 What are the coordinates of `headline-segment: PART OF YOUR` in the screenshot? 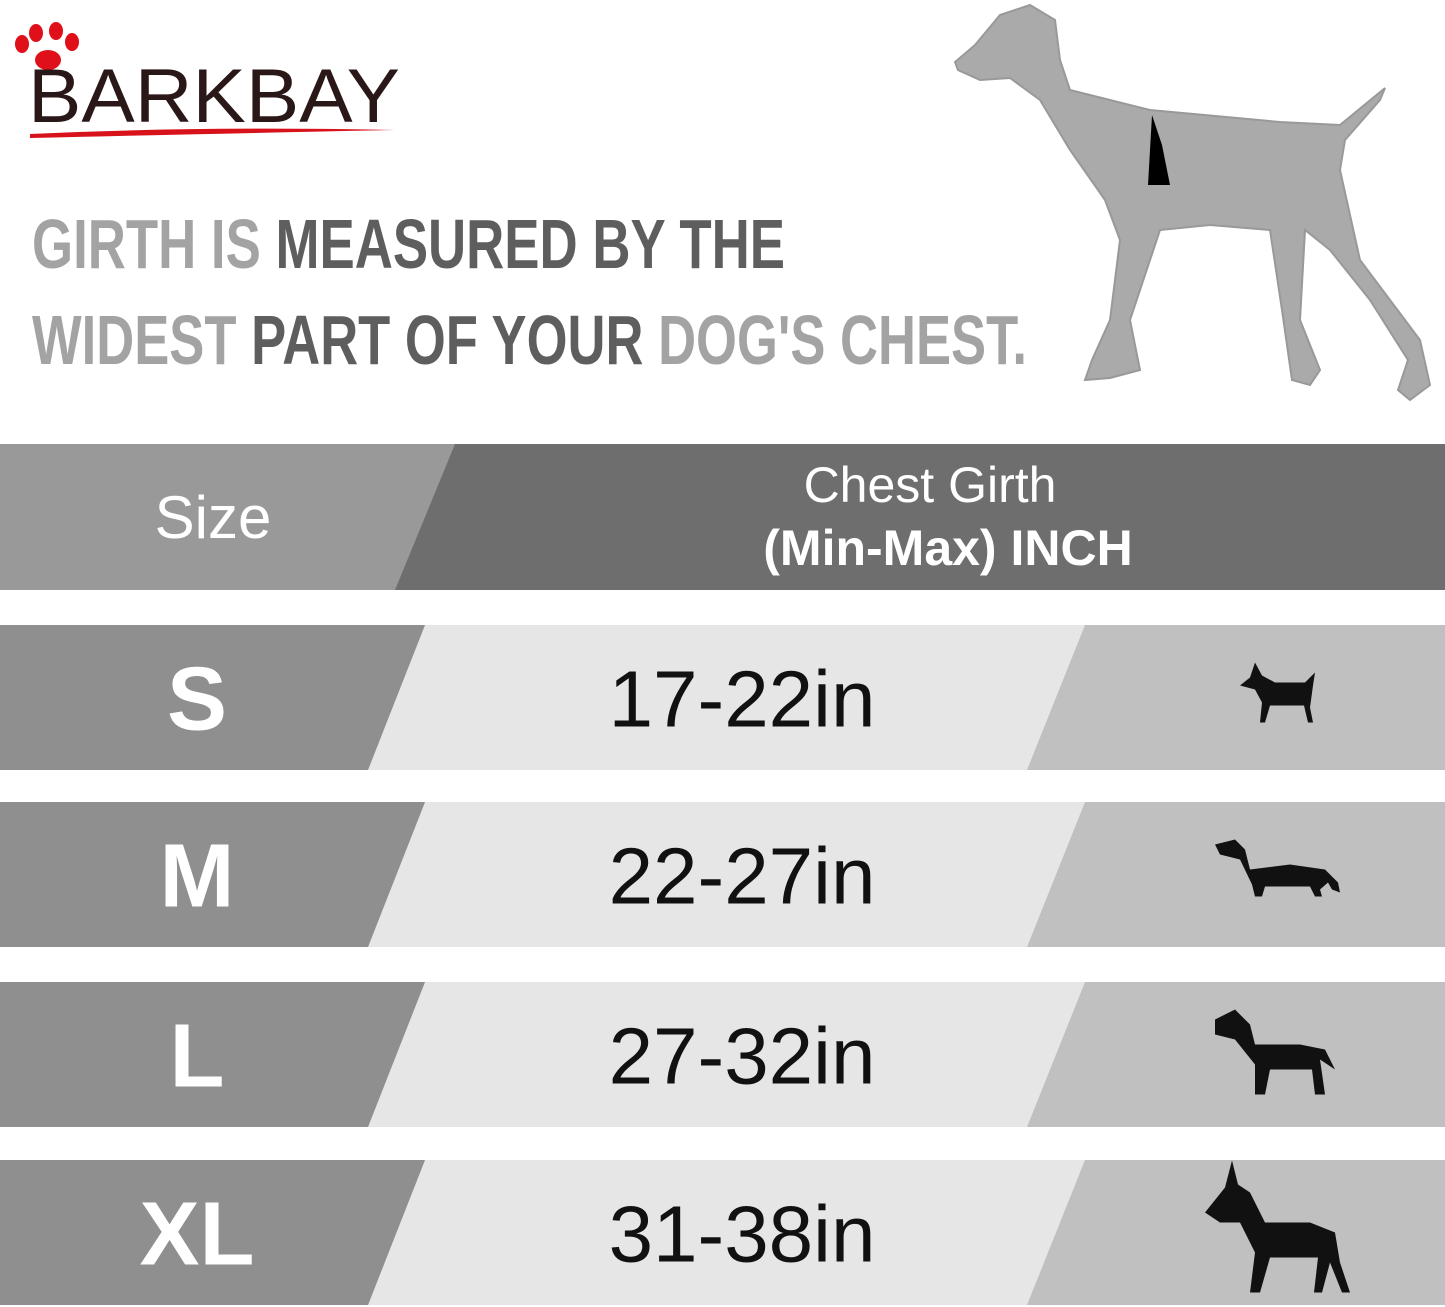 It's located at (454, 340).